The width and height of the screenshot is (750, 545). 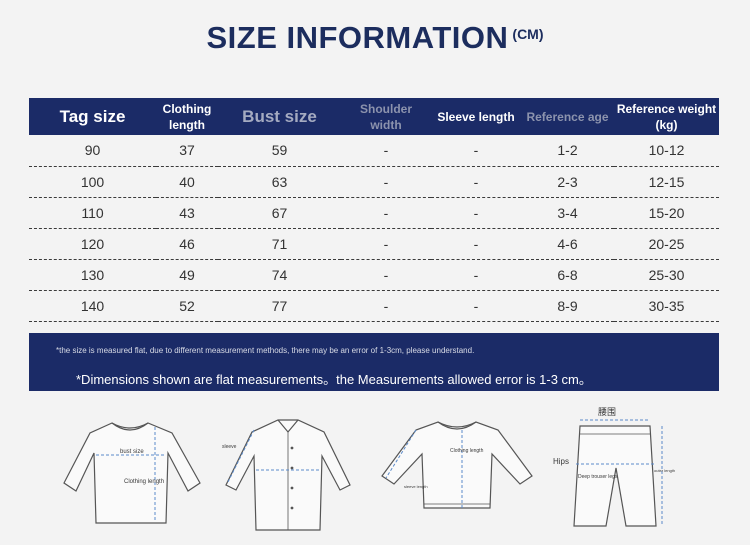 I want to click on header-sleeve-length: Sleeve length, so click(x=476, y=116).